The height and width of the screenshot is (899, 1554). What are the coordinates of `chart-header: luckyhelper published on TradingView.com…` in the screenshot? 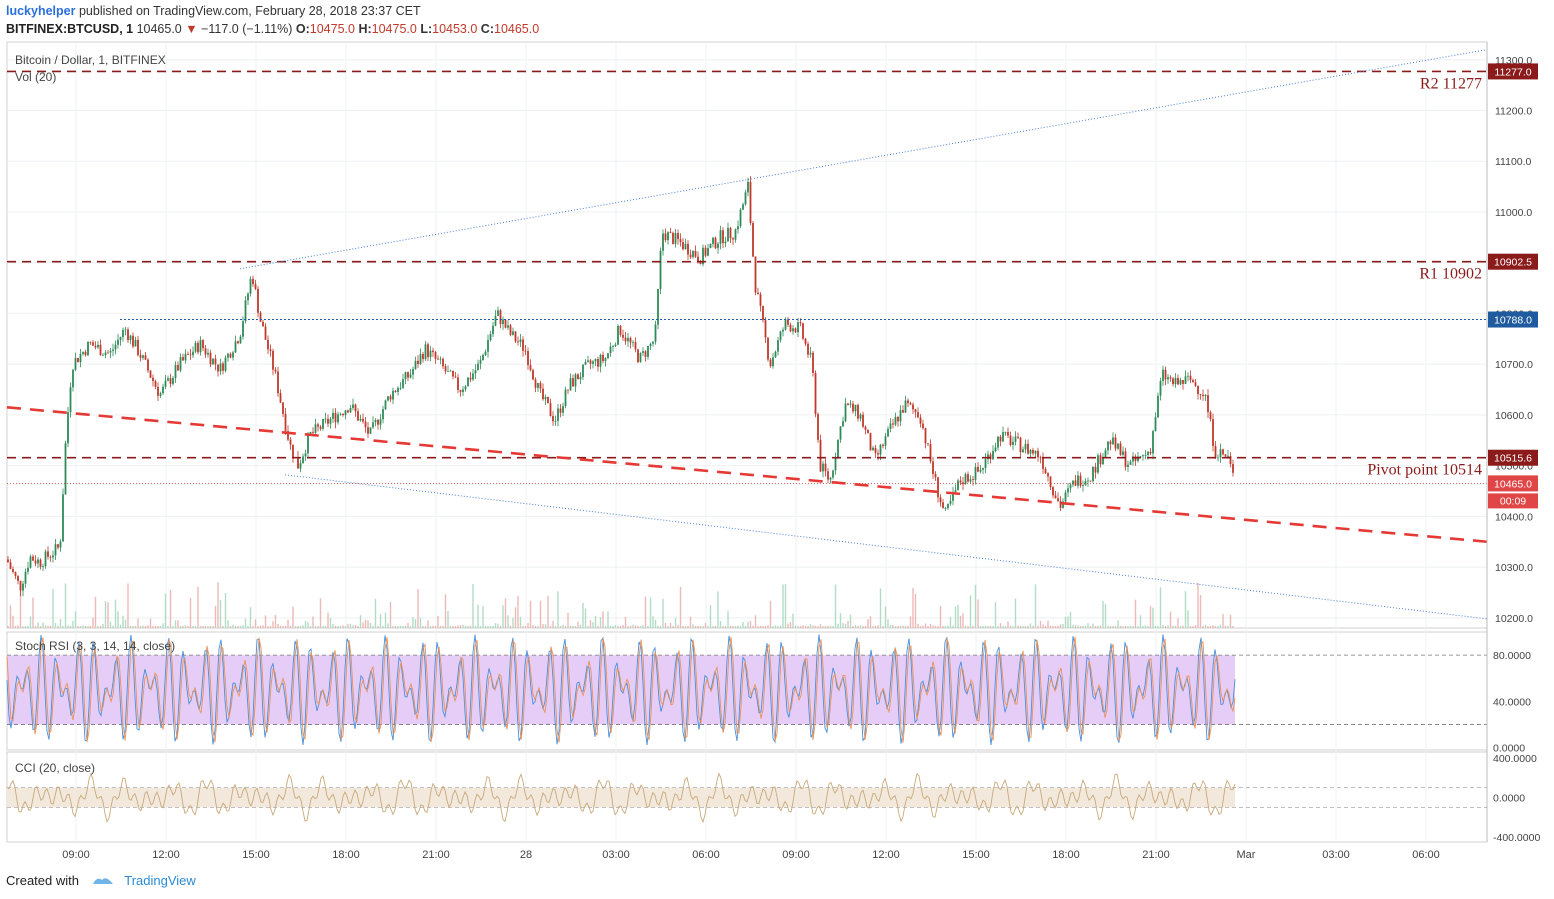 It's located at (776, 21).